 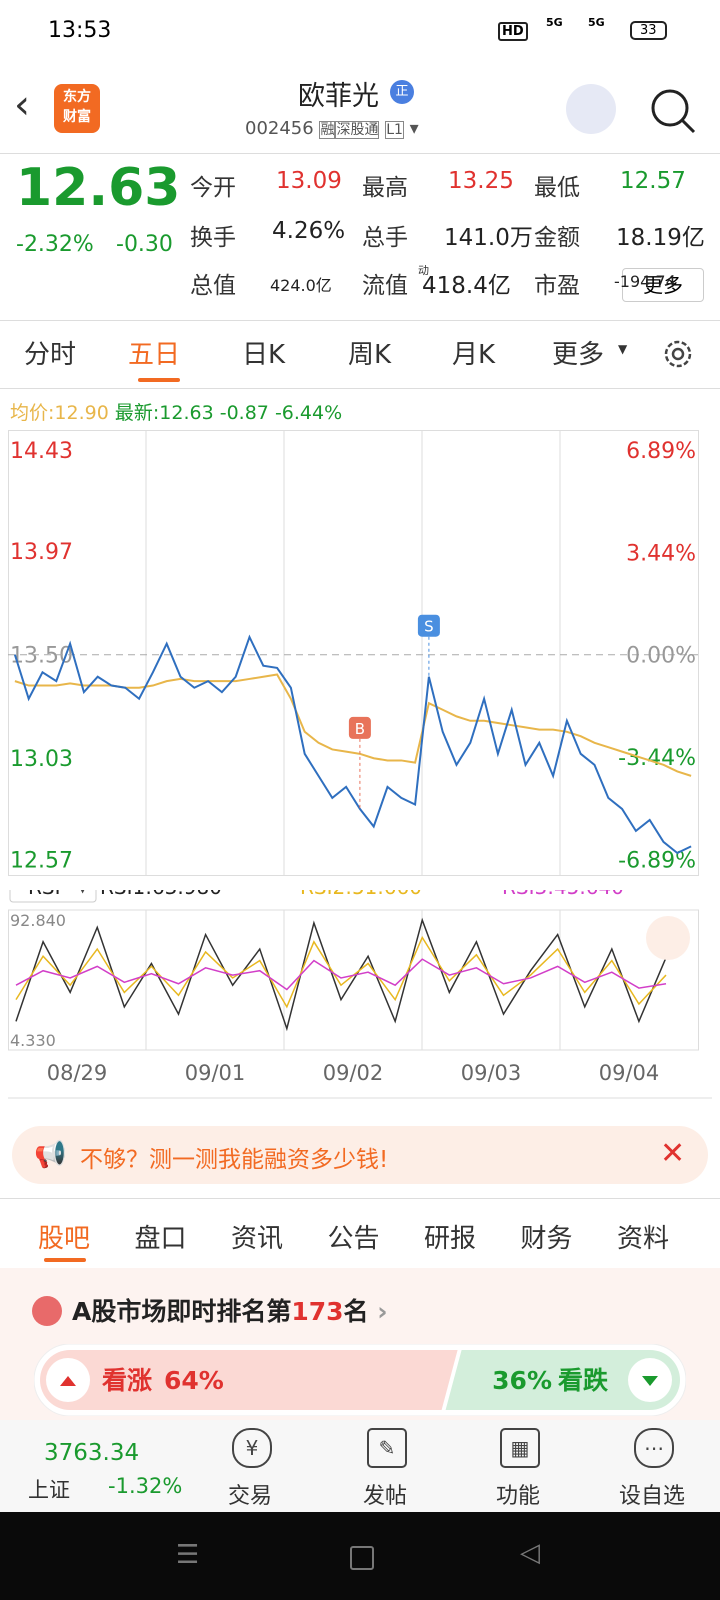 What do you see at coordinates (546, 1239) in the screenshot?
I see `subtab: 财务` at bounding box center [546, 1239].